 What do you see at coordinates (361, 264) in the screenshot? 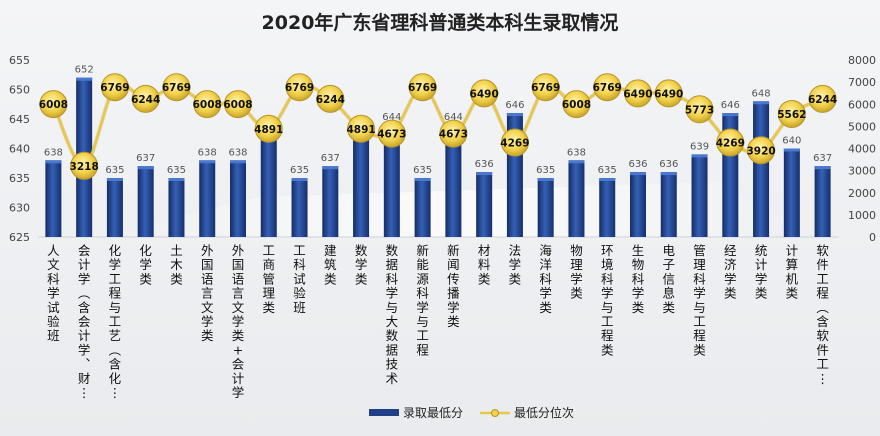
I see `category-label: 数学类` at bounding box center [361, 264].